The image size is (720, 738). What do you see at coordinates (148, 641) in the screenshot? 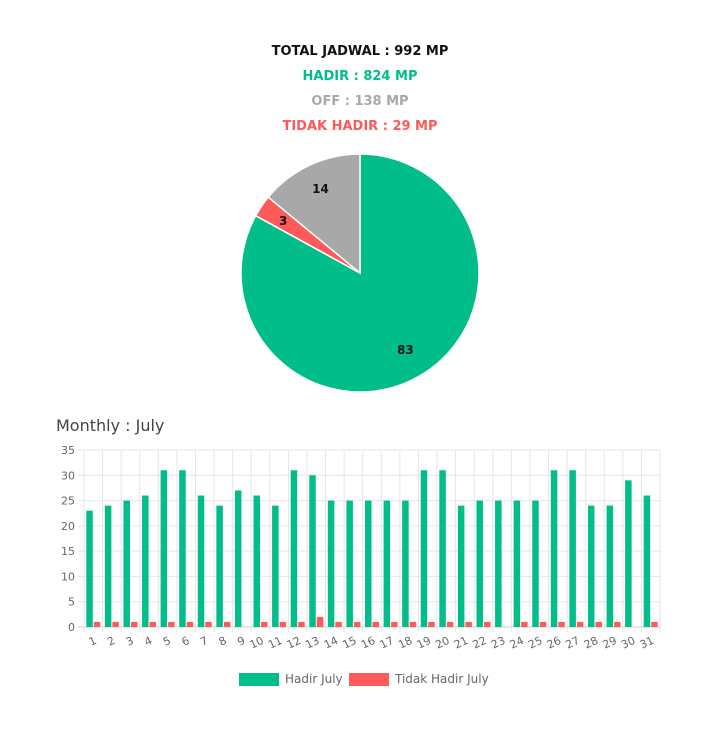
I see `x-tick-label: 4` at bounding box center [148, 641].